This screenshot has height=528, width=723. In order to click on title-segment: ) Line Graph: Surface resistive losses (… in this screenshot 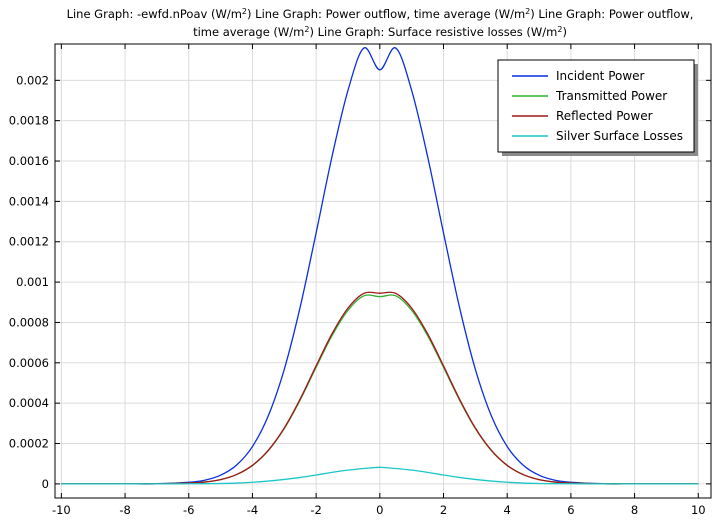, I will do `click(433, 32)`.